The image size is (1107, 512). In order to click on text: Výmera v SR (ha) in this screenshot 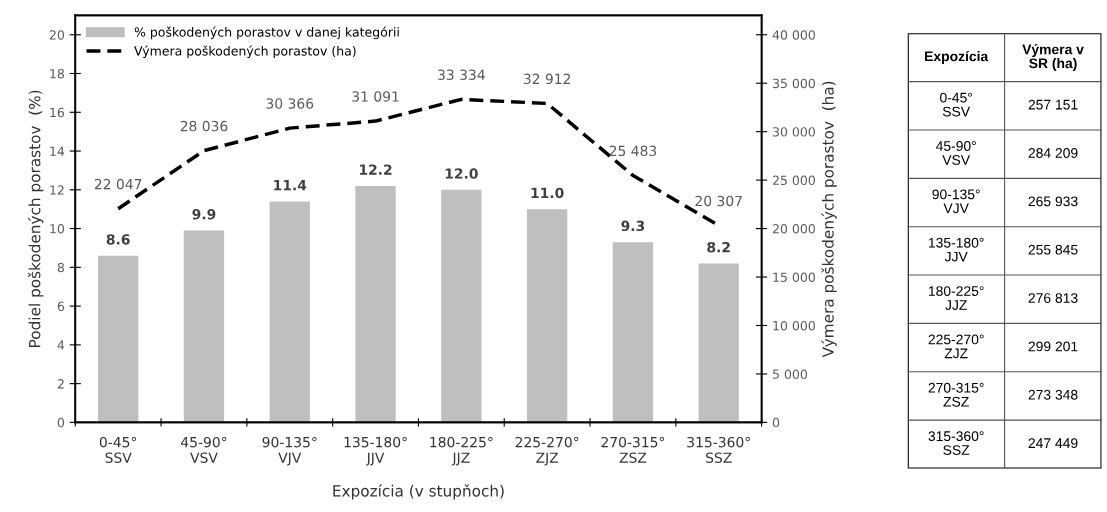, I will do `click(1053, 57)`.